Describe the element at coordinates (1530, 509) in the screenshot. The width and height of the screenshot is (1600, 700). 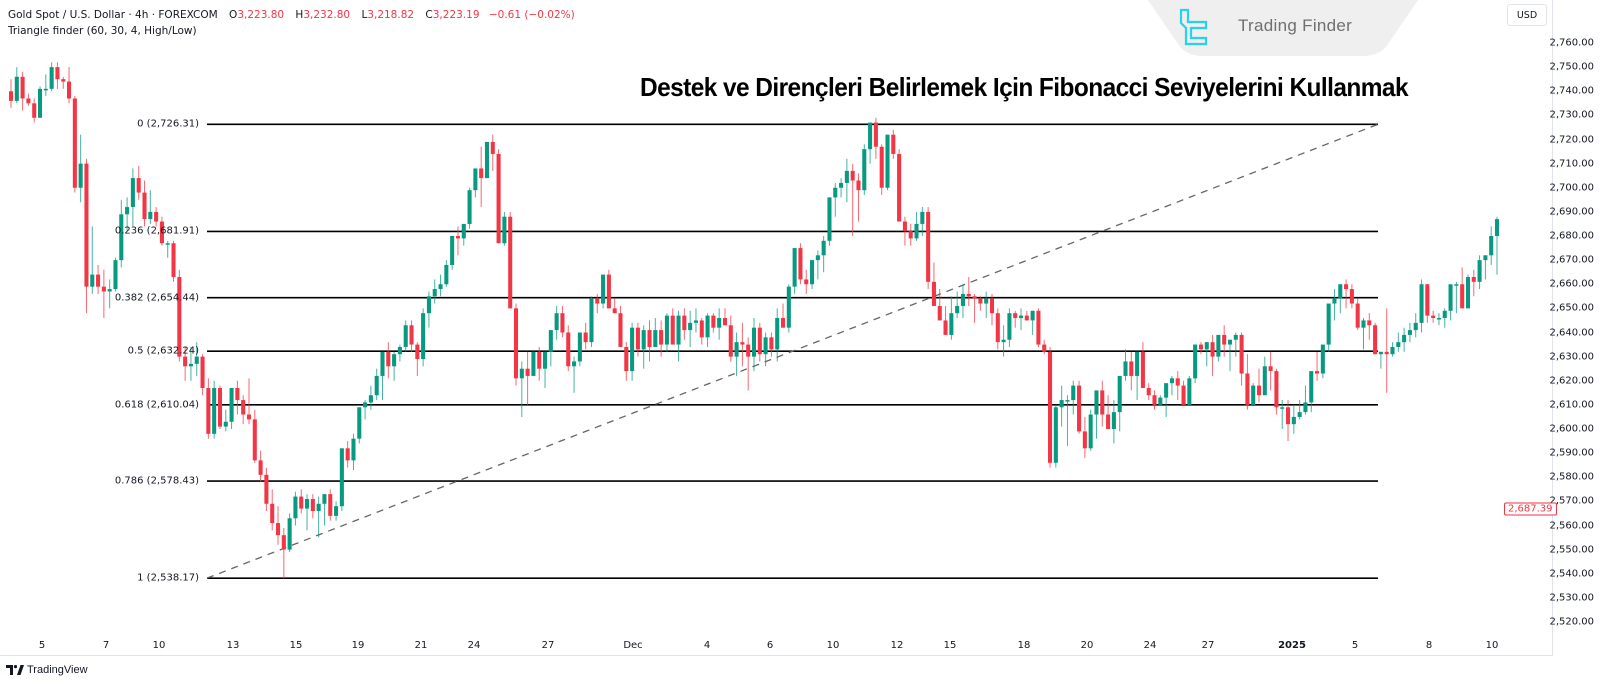
I see `last-price-label: 2,687.39` at that location.